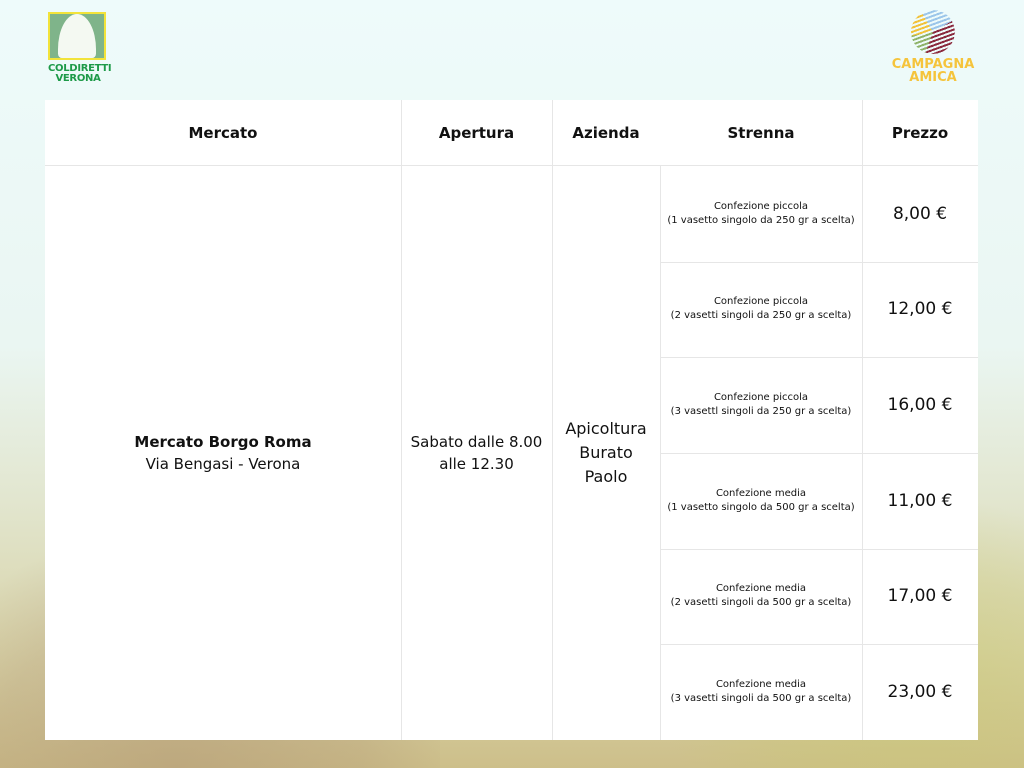 The width and height of the screenshot is (1024, 768). Describe the element at coordinates (761, 133) in the screenshot. I see `header-strenna: Strenna` at that location.